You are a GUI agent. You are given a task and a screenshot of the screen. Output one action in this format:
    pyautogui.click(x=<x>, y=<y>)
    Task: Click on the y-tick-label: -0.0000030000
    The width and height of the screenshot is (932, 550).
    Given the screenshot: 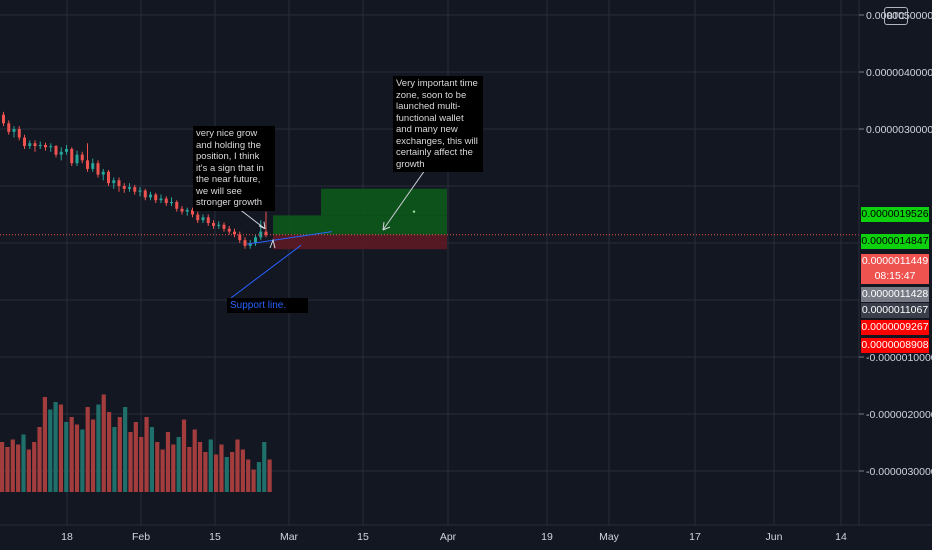 What is the action you would take?
    pyautogui.click(x=899, y=472)
    